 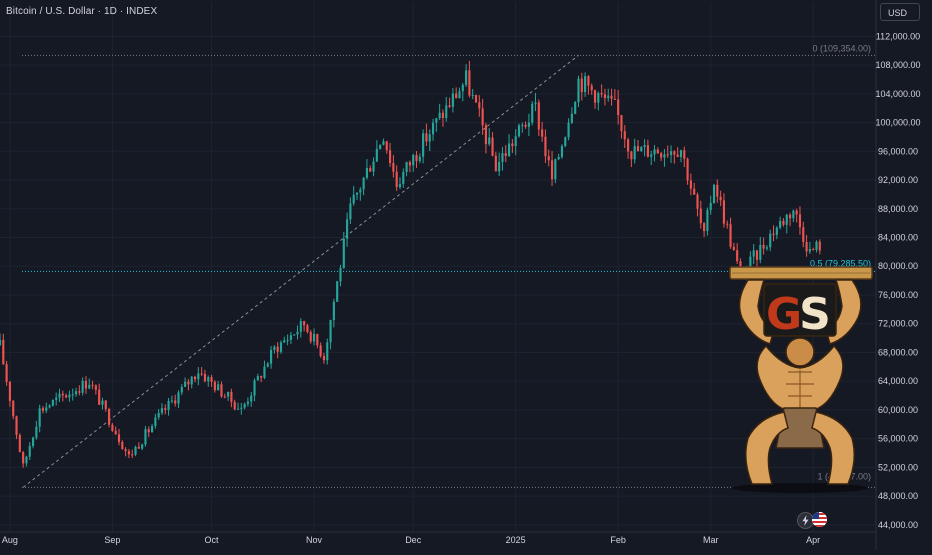 What do you see at coordinates (898, 410) in the screenshot?
I see `price-tick-label: 60,000.00` at bounding box center [898, 410].